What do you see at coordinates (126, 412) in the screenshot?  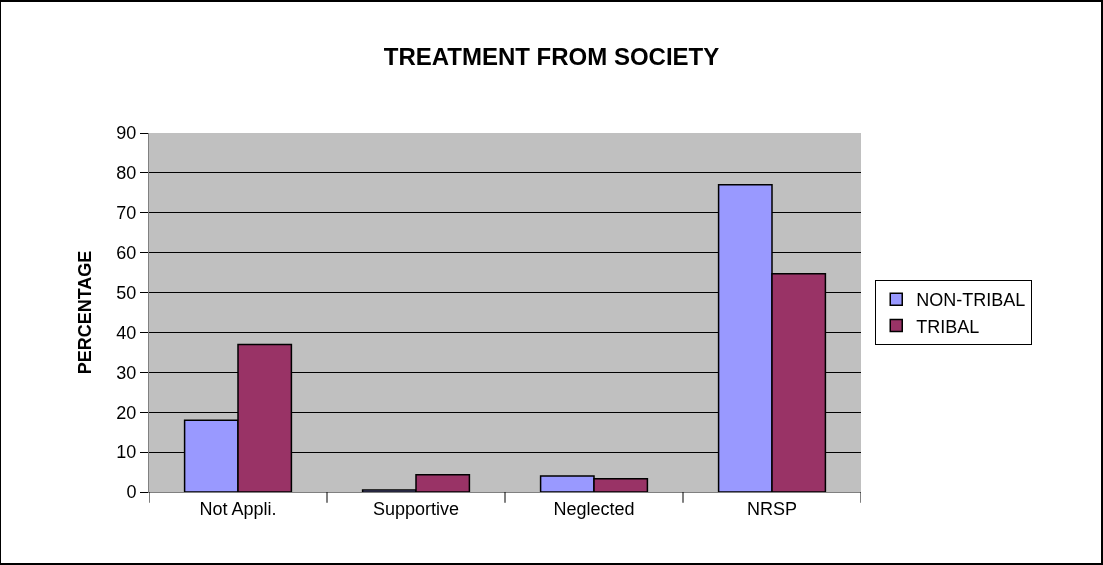 I see `y-tick-label: 20` at bounding box center [126, 412].